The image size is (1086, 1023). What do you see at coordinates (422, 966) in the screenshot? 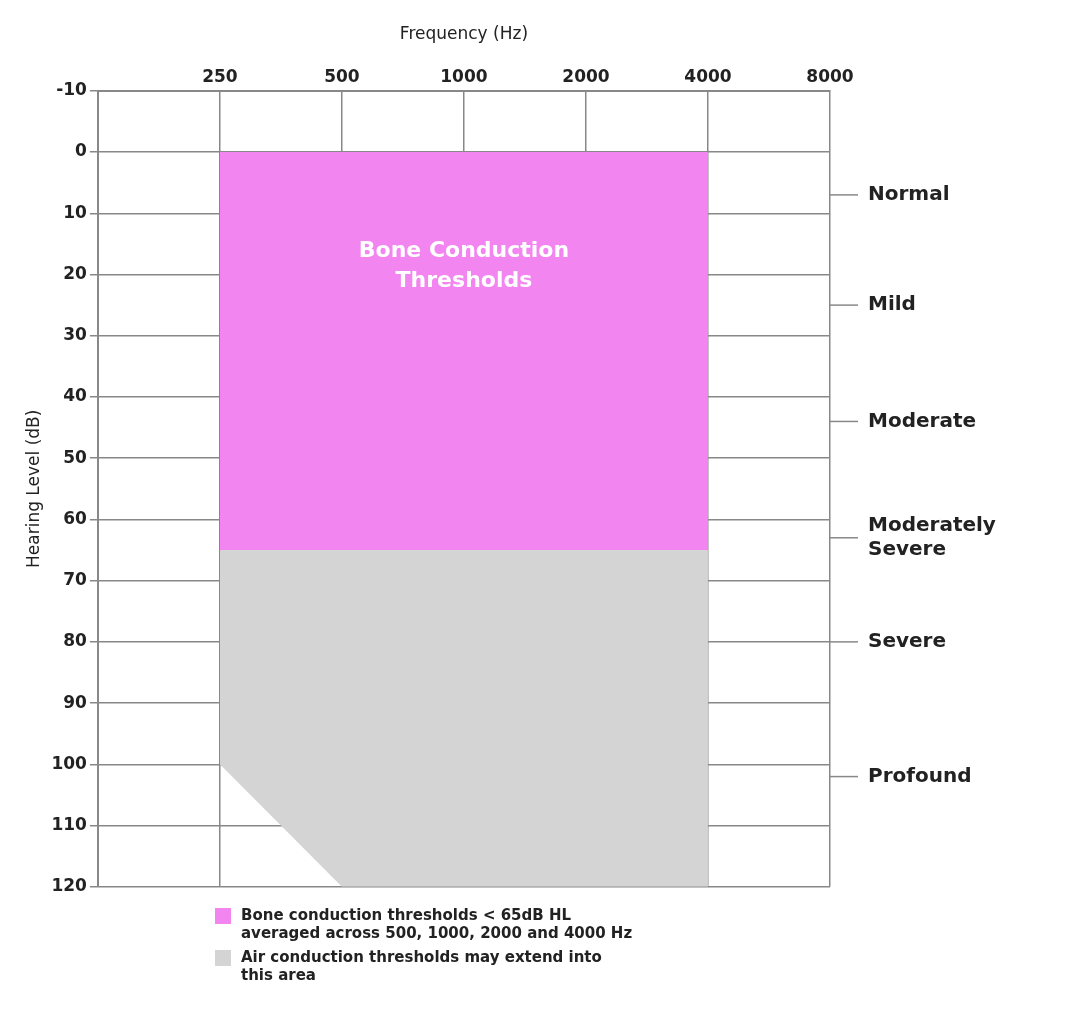
I see `legend-label: Air conduction thresholds may extend into this area` at bounding box center [422, 966].